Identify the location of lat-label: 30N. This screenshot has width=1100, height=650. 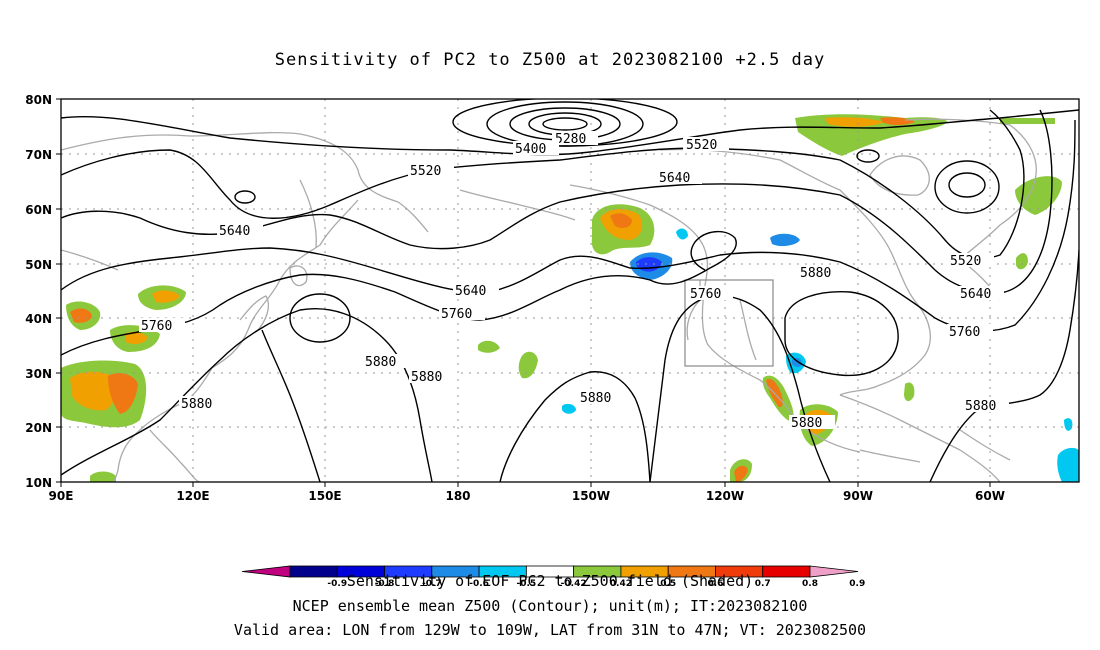
(38, 374).